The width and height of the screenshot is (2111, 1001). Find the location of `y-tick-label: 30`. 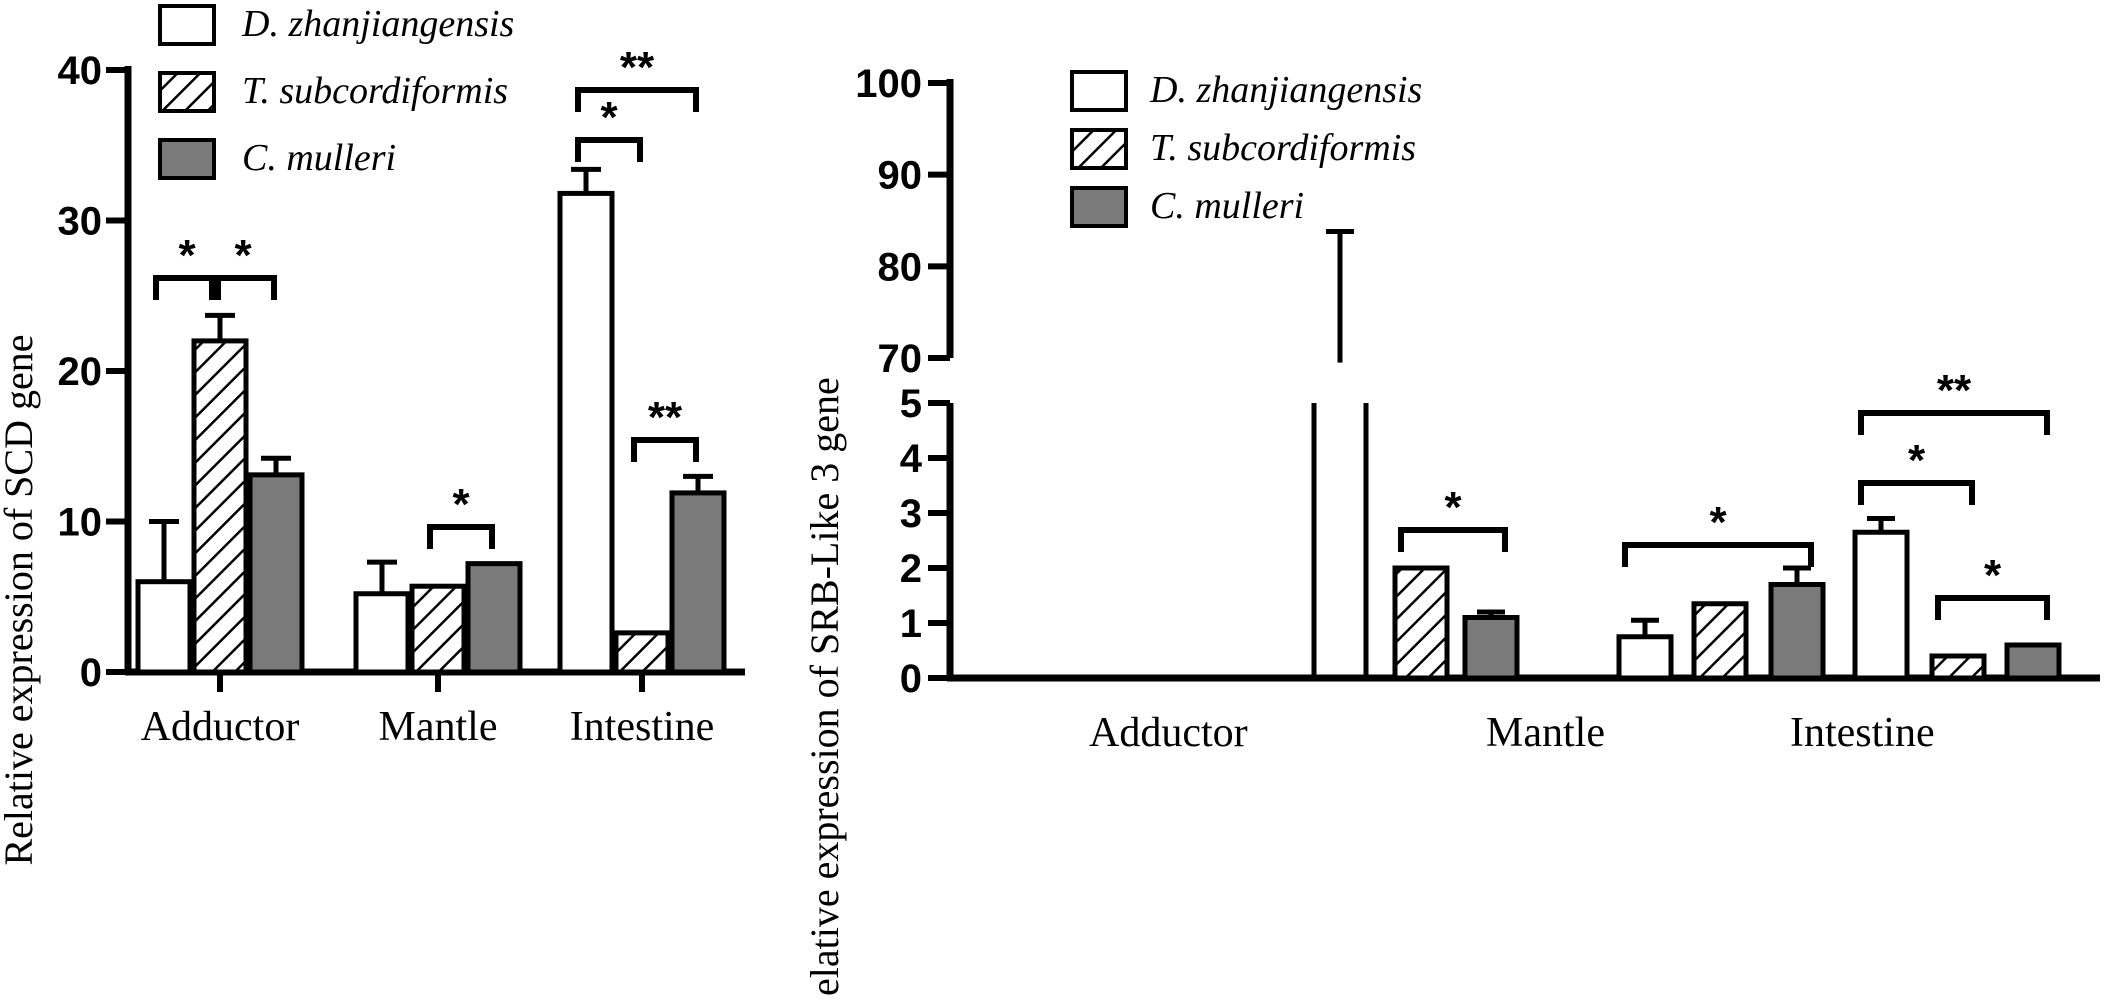

y-tick-label: 30 is located at coordinates (80, 222).